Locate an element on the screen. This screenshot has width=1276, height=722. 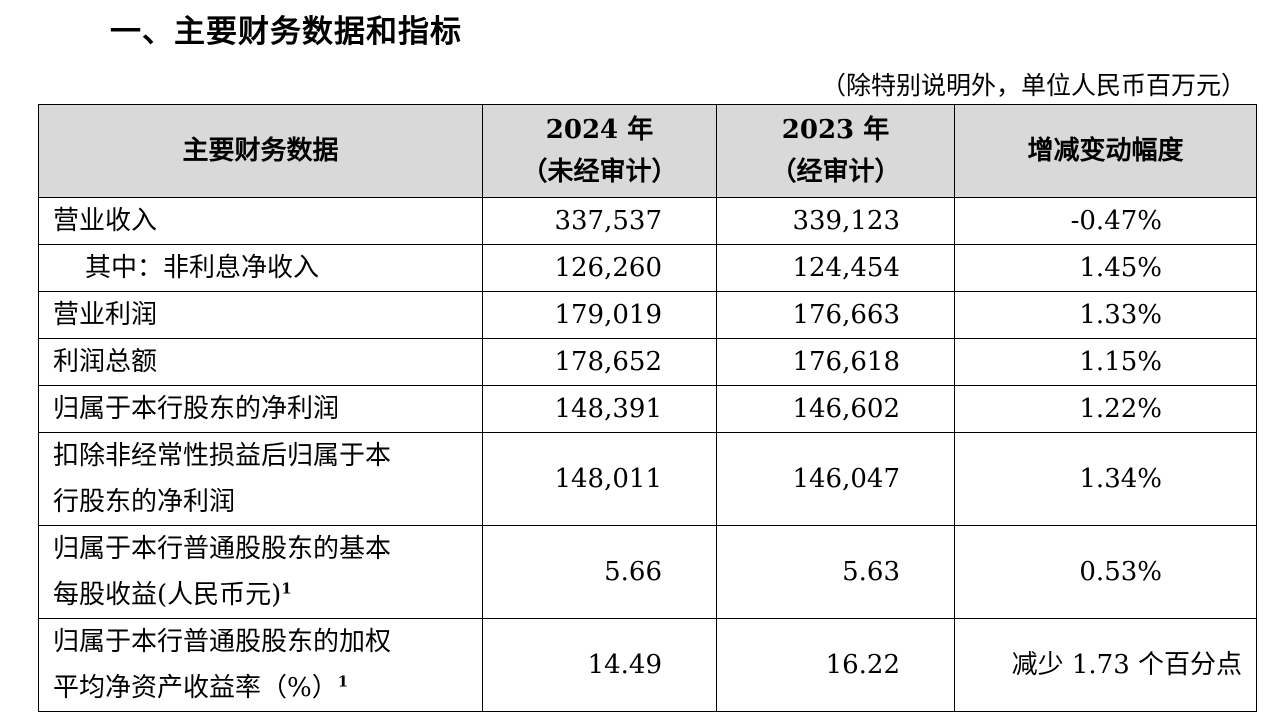
value-2024: 148,011 is located at coordinates (599, 479).